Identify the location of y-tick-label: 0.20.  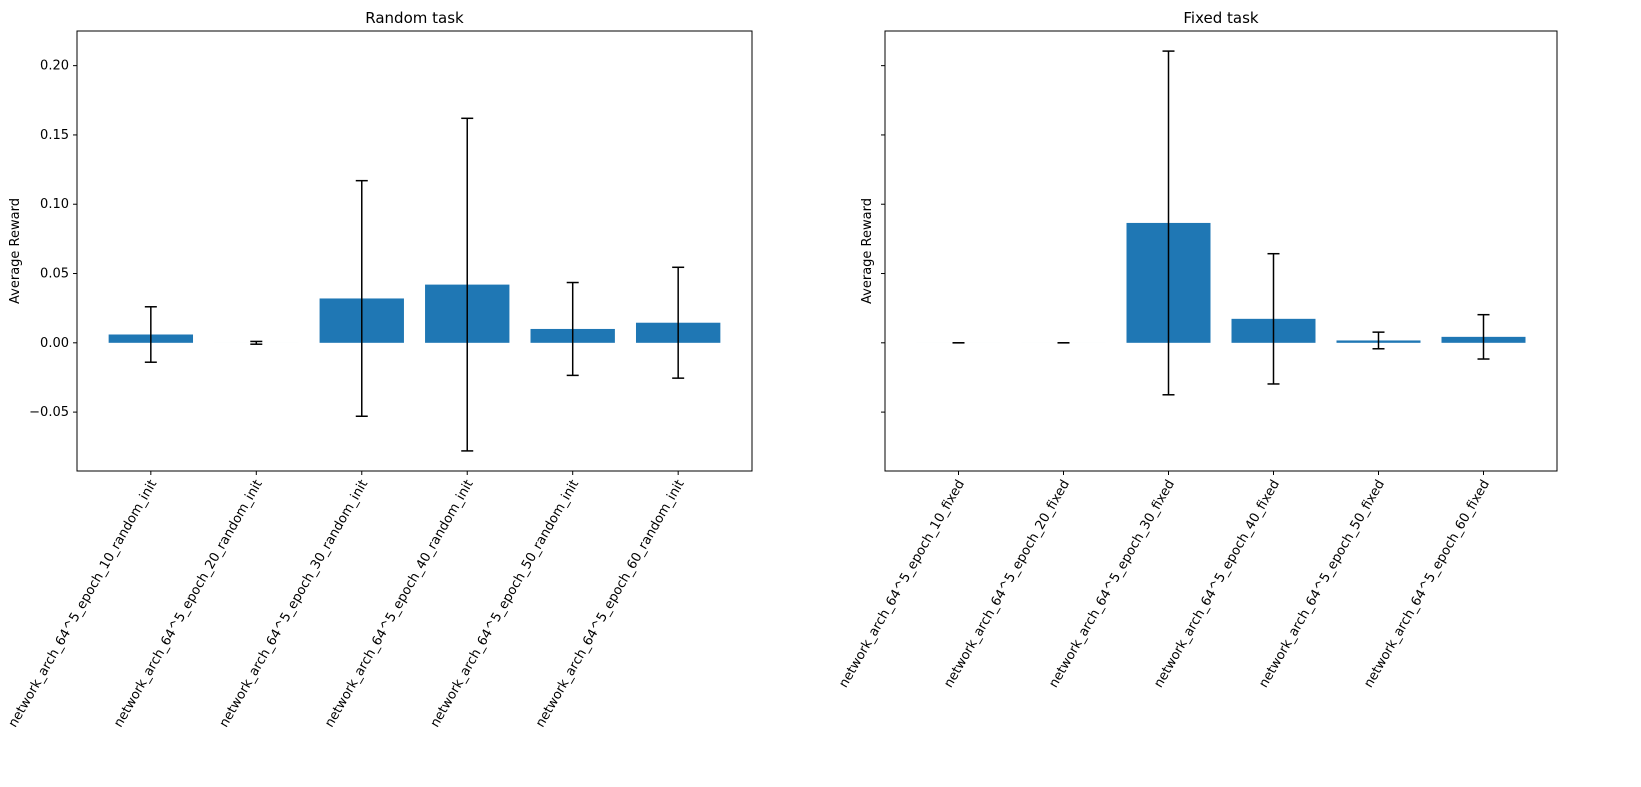
(54, 66).